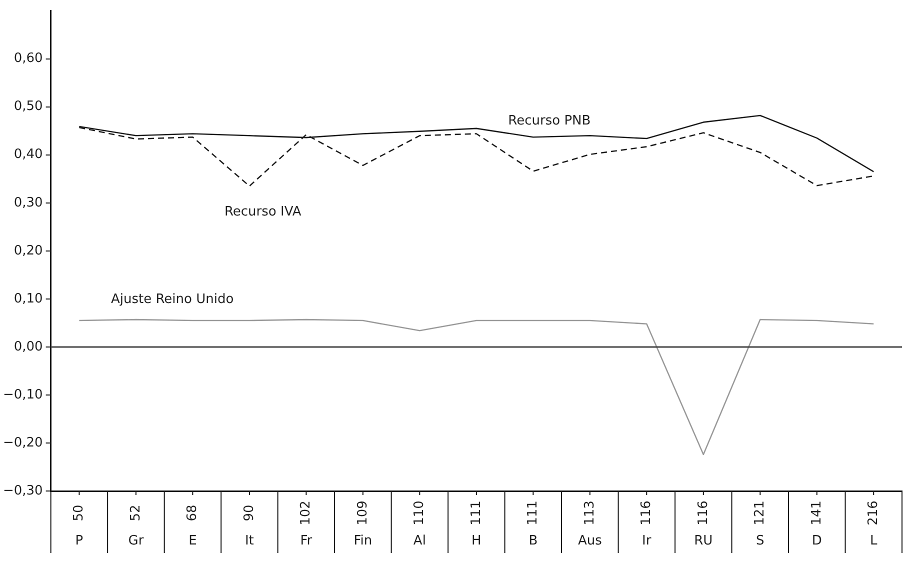  What do you see at coordinates (646, 524) in the screenshot?
I see `x-tick-label: 116 Ir` at bounding box center [646, 524].